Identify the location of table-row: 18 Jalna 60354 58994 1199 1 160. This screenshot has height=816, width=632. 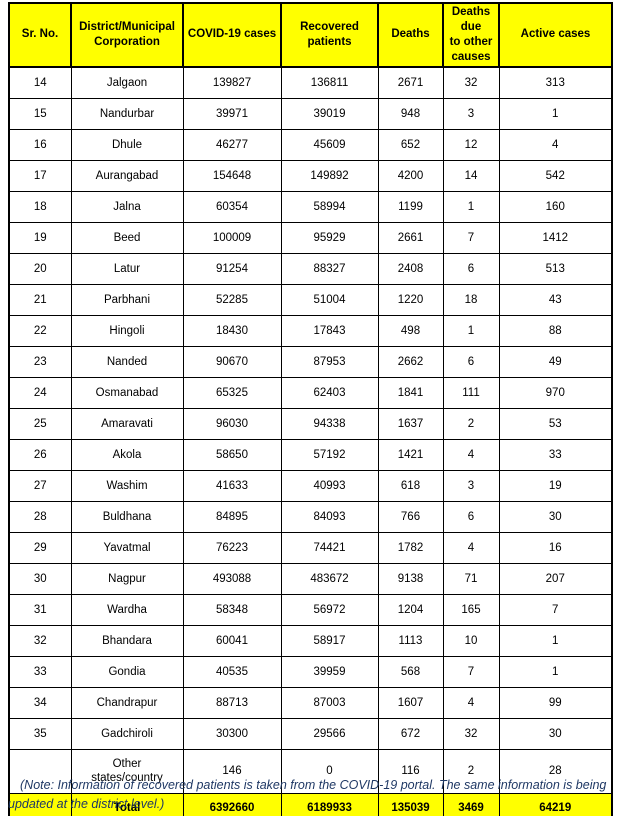
(310, 206).